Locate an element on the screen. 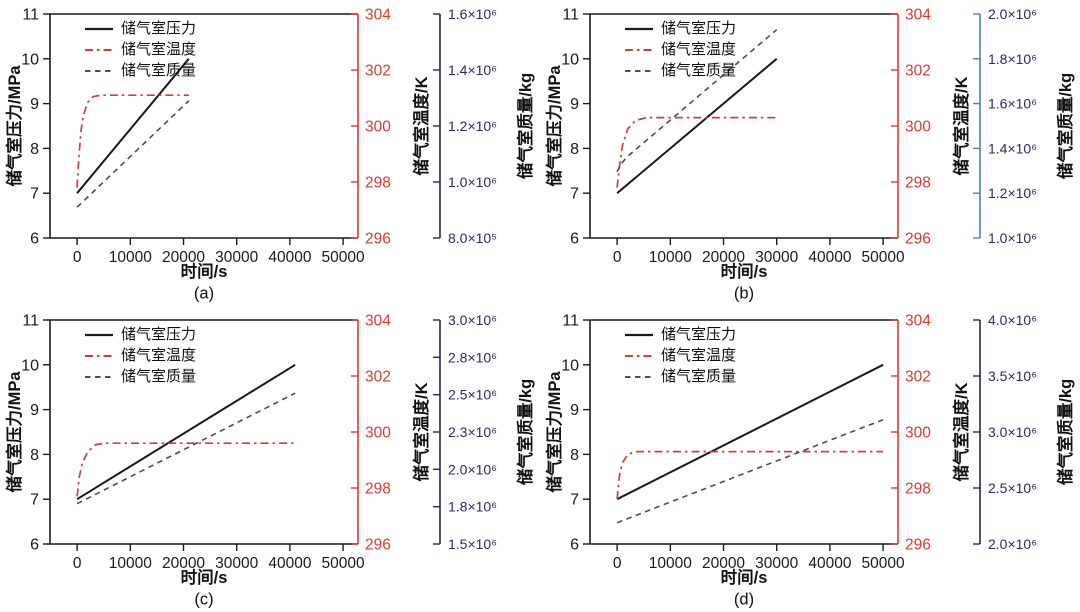 The height and width of the screenshot is (612, 1080). mass-tick-label: 2.8×10⁶ is located at coordinates (472, 357).